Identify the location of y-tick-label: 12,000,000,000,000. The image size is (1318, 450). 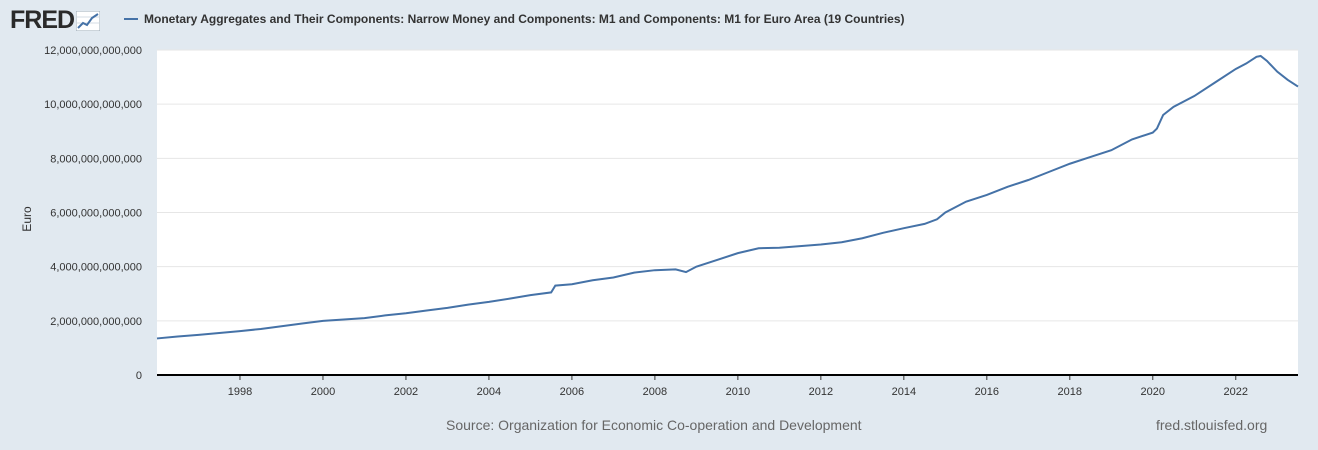
(93, 51).